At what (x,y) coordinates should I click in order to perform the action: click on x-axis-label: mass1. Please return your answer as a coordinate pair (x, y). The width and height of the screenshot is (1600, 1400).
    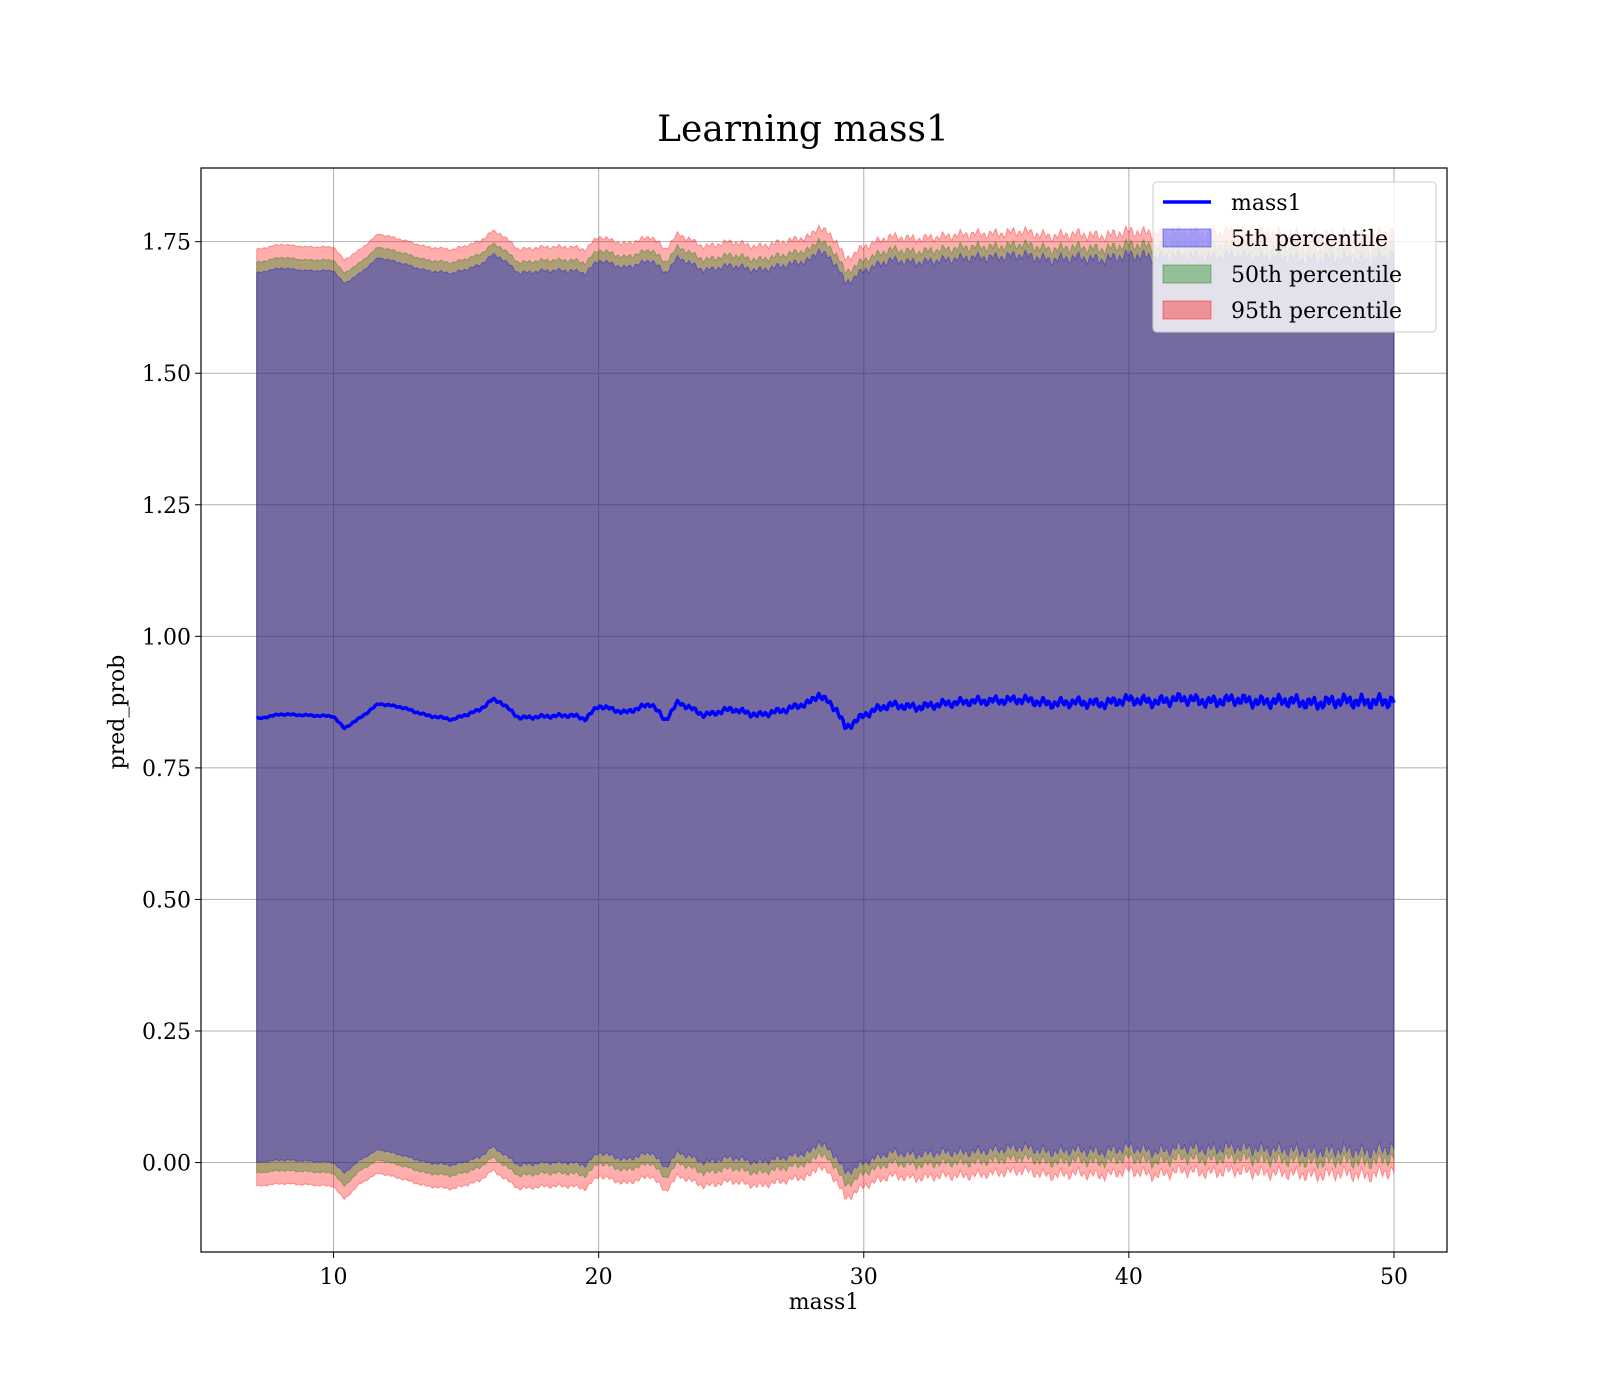
    Looking at the image, I should click on (824, 1302).